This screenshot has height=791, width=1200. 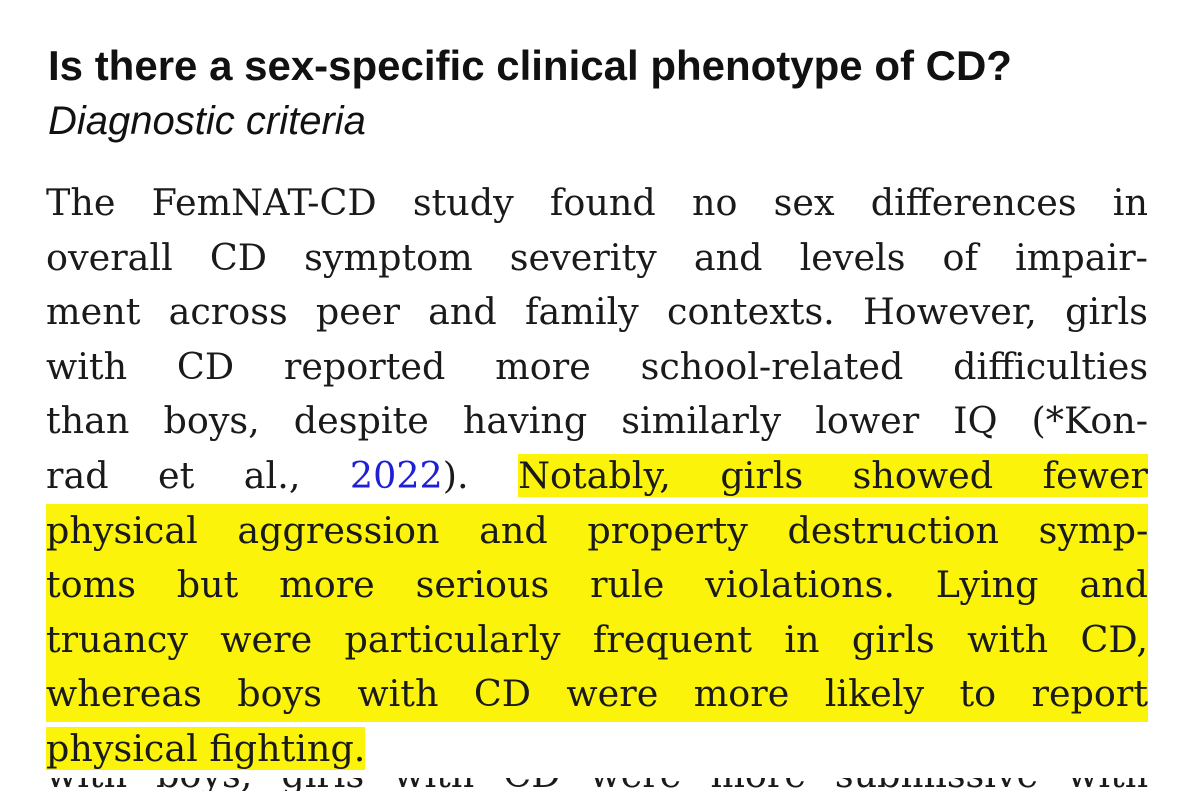 I want to click on highlighted-text: physical fighting., so click(x=206, y=748).